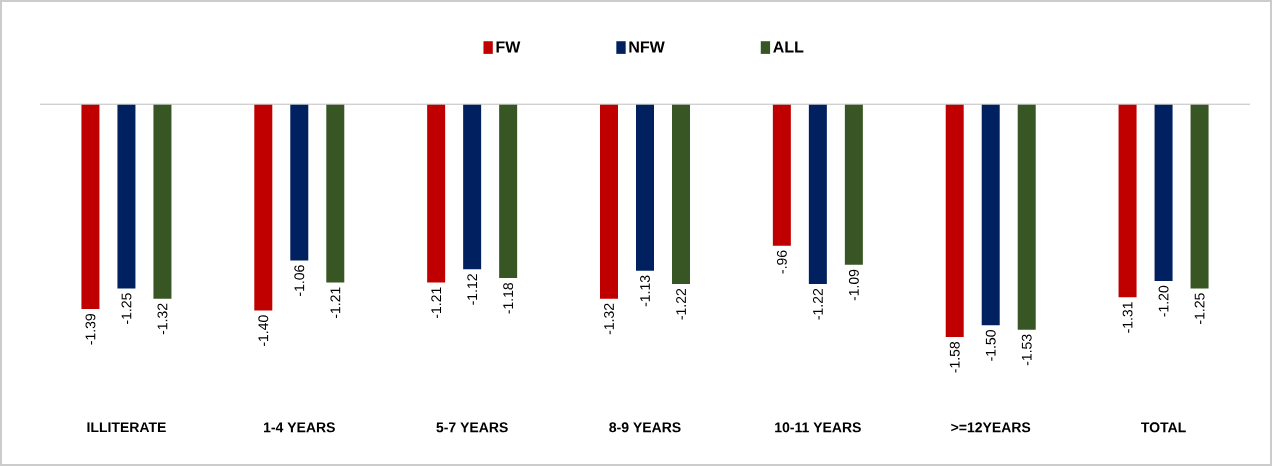 The image size is (1272, 466). I want to click on data-label: -1.18, so click(508, 298).